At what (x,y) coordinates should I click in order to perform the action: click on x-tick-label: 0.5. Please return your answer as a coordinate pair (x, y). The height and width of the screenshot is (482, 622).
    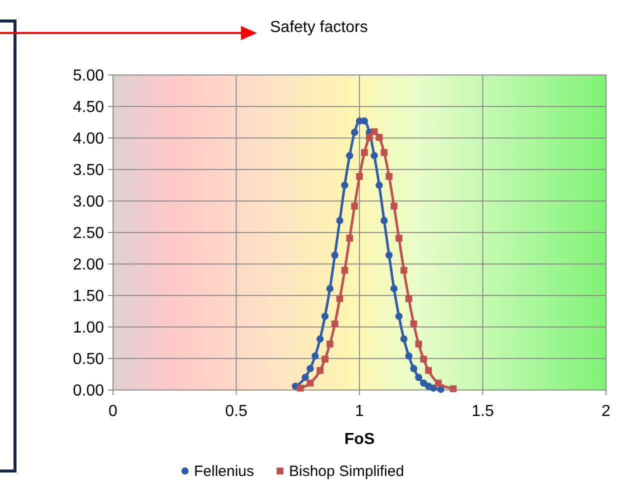
    Looking at the image, I should click on (236, 411).